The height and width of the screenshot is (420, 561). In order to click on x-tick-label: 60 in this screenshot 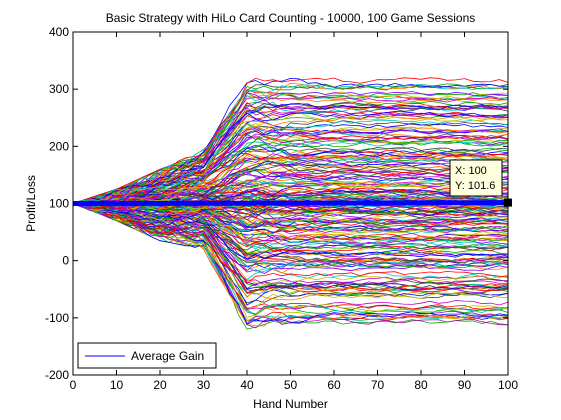, I will do `click(334, 385)`.